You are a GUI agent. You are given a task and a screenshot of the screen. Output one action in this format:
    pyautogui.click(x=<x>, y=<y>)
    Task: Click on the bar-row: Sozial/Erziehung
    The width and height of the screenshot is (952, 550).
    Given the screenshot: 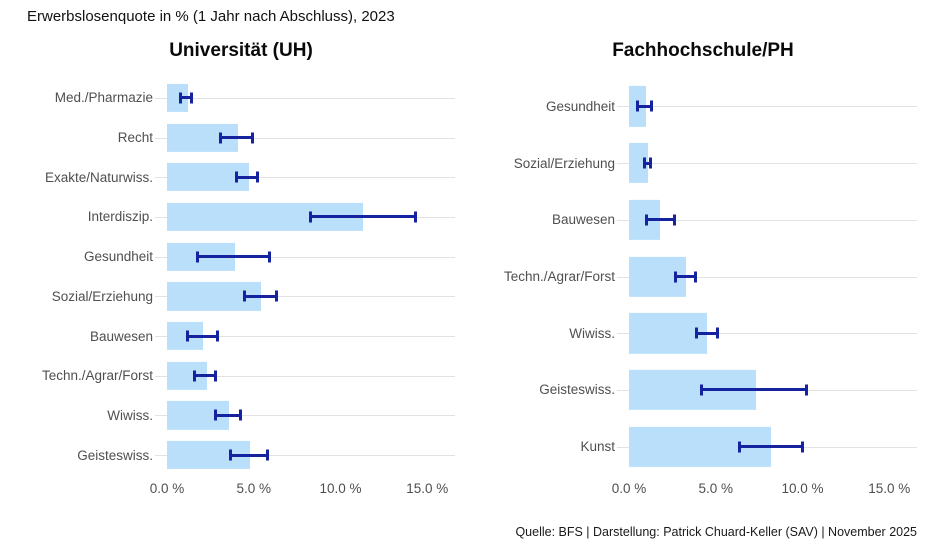 What is the action you would take?
    pyautogui.click(x=241, y=297)
    